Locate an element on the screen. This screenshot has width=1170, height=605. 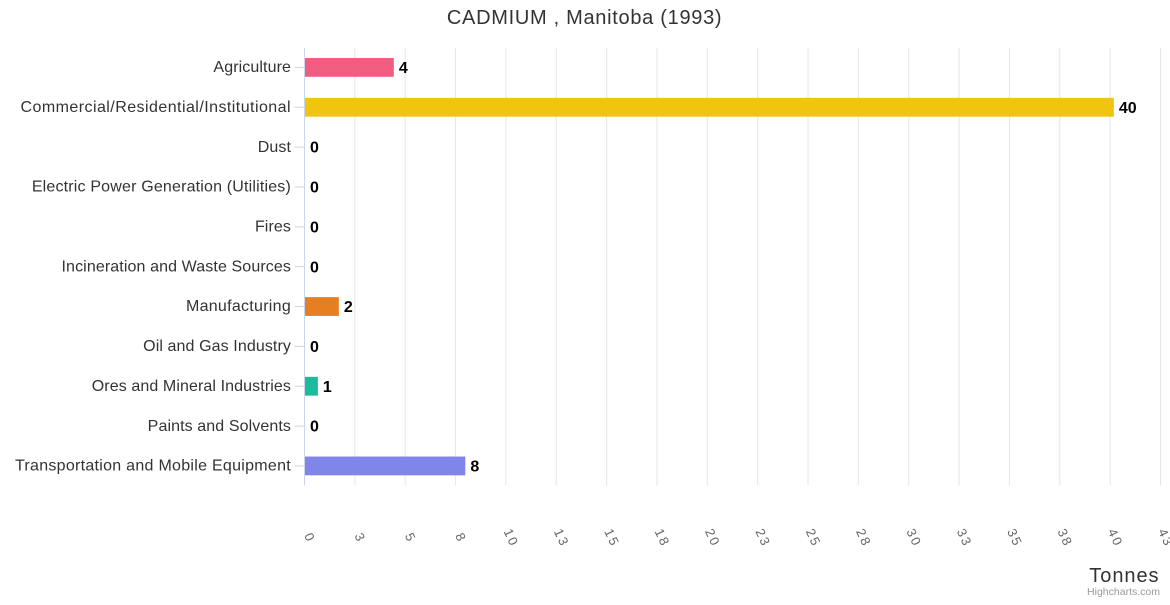
svg-text: Incineration and Waste Sources is located at coordinates (177, 266).